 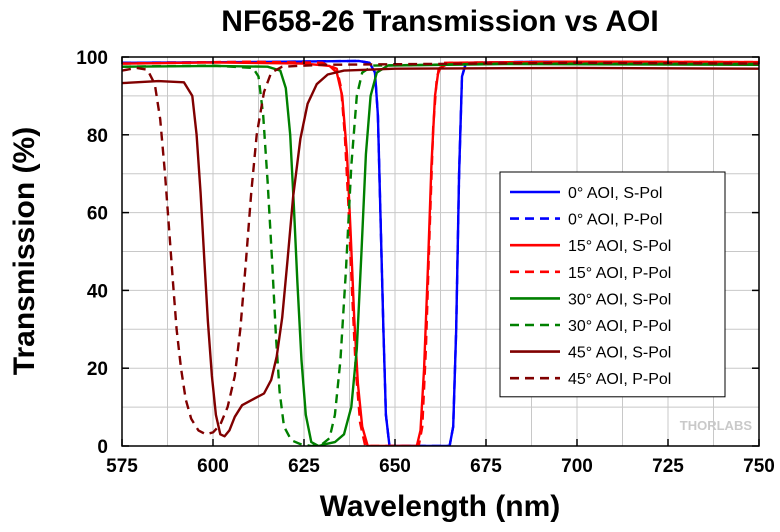 I want to click on watermark-text: THORLABS, so click(x=716, y=425).